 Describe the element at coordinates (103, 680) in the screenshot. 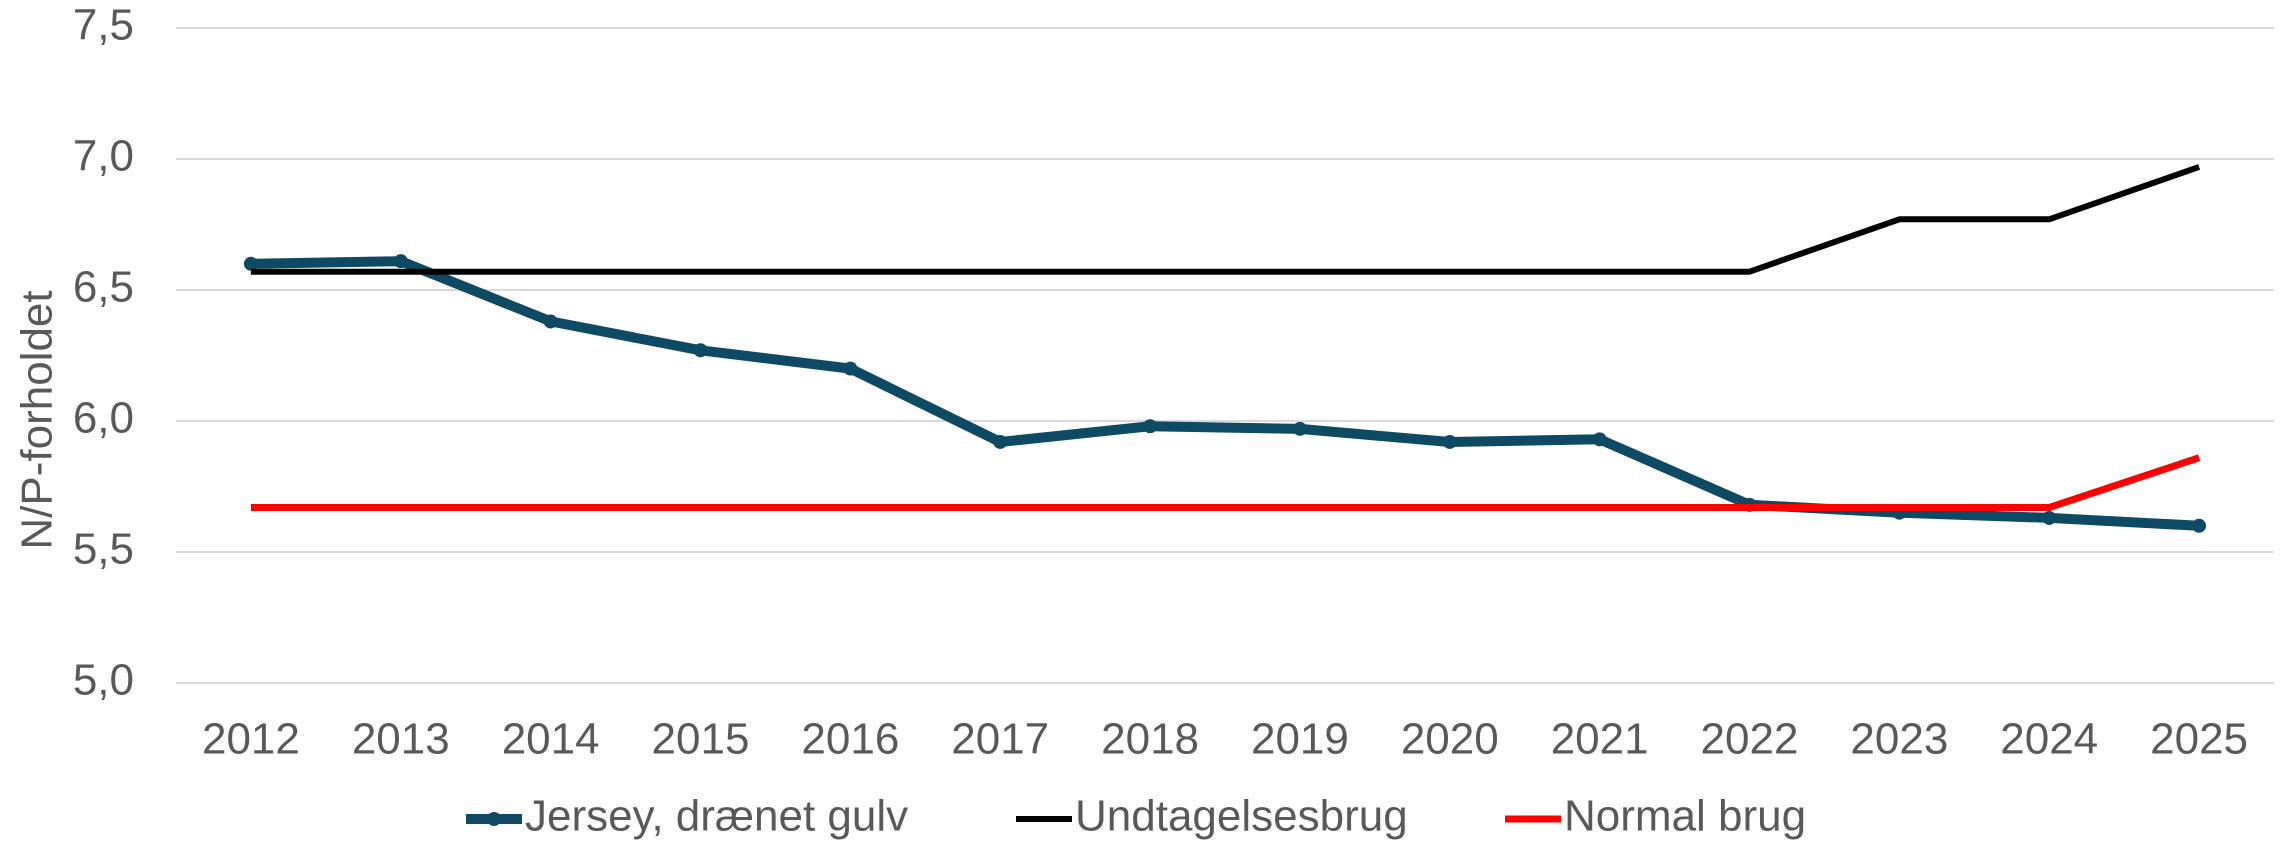

I see `y-tick-label: 5,0` at that location.